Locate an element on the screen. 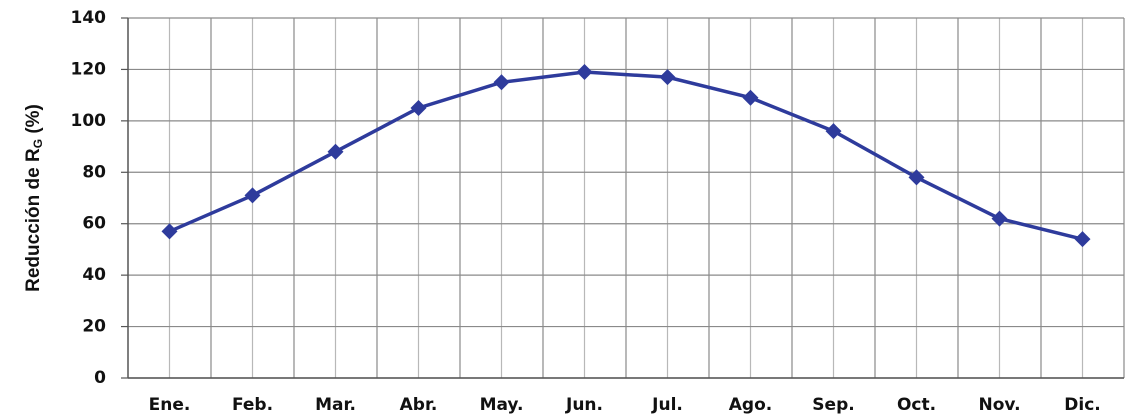 The width and height of the screenshot is (1132, 418). x-tick-label: Feb. is located at coordinates (252, 405).